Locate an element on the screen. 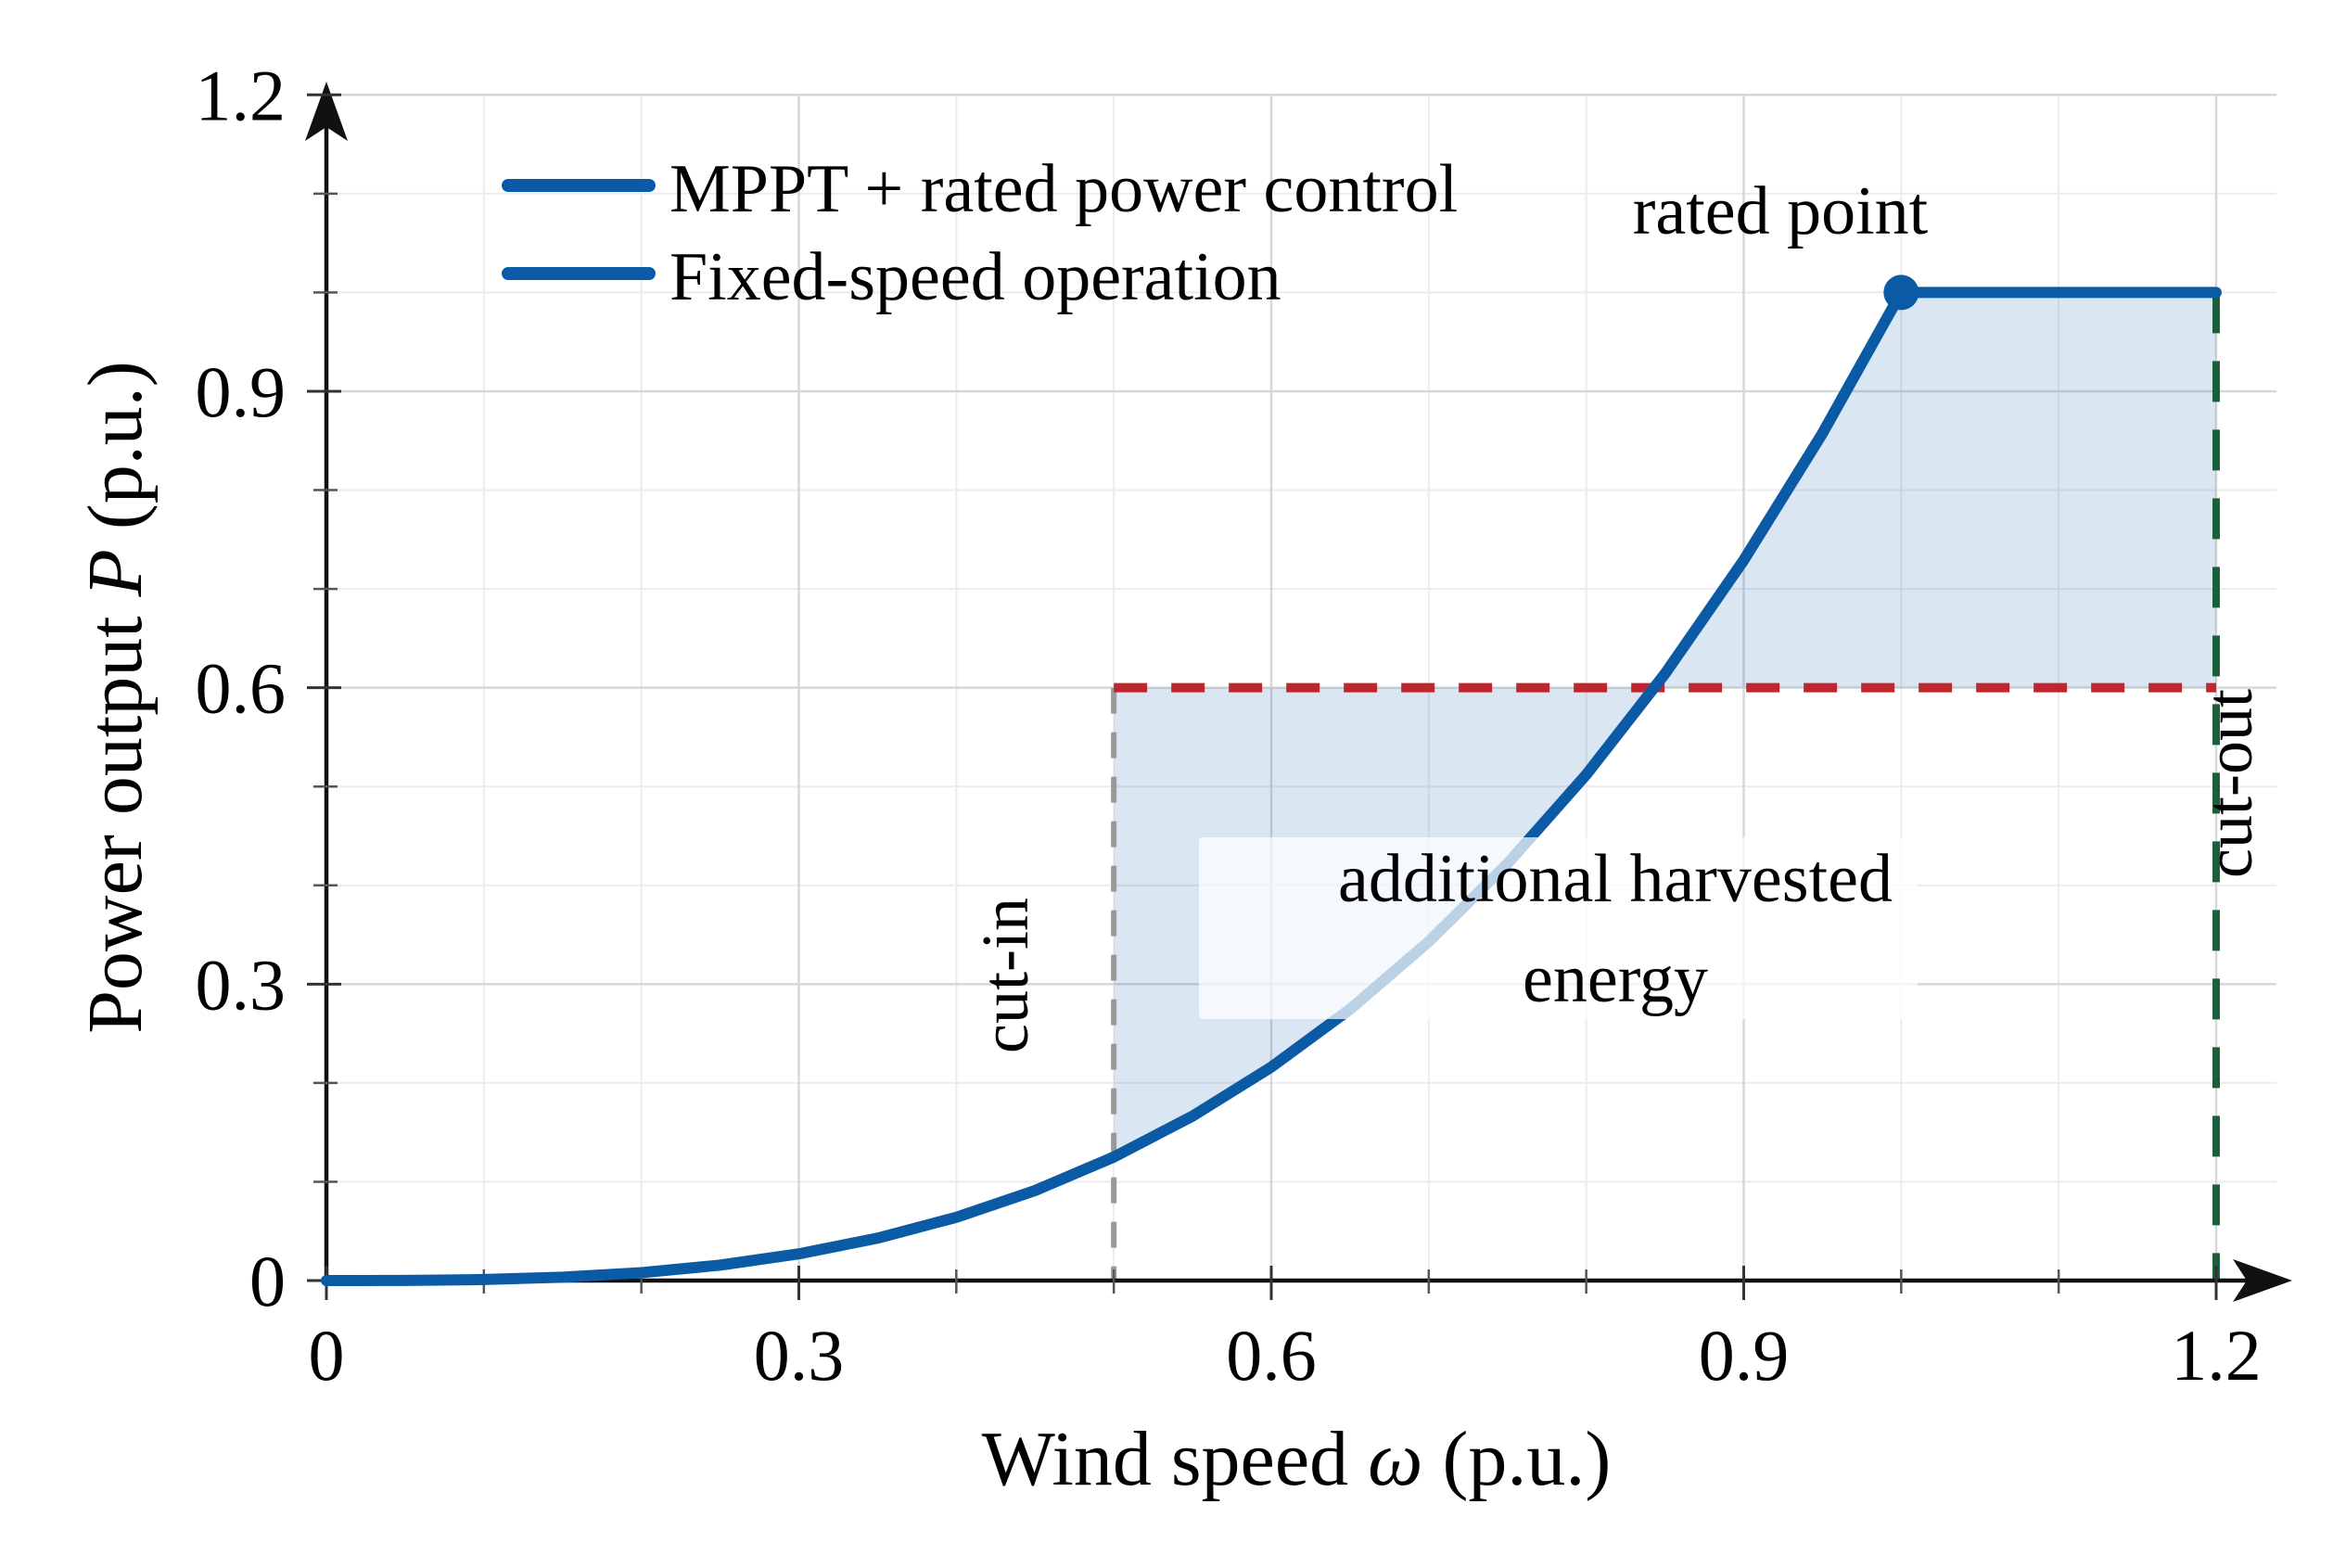 This screenshot has width=2333, height=1568. legend-label-fixed: Fixed-speed operation is located at coordinates (975, 277).